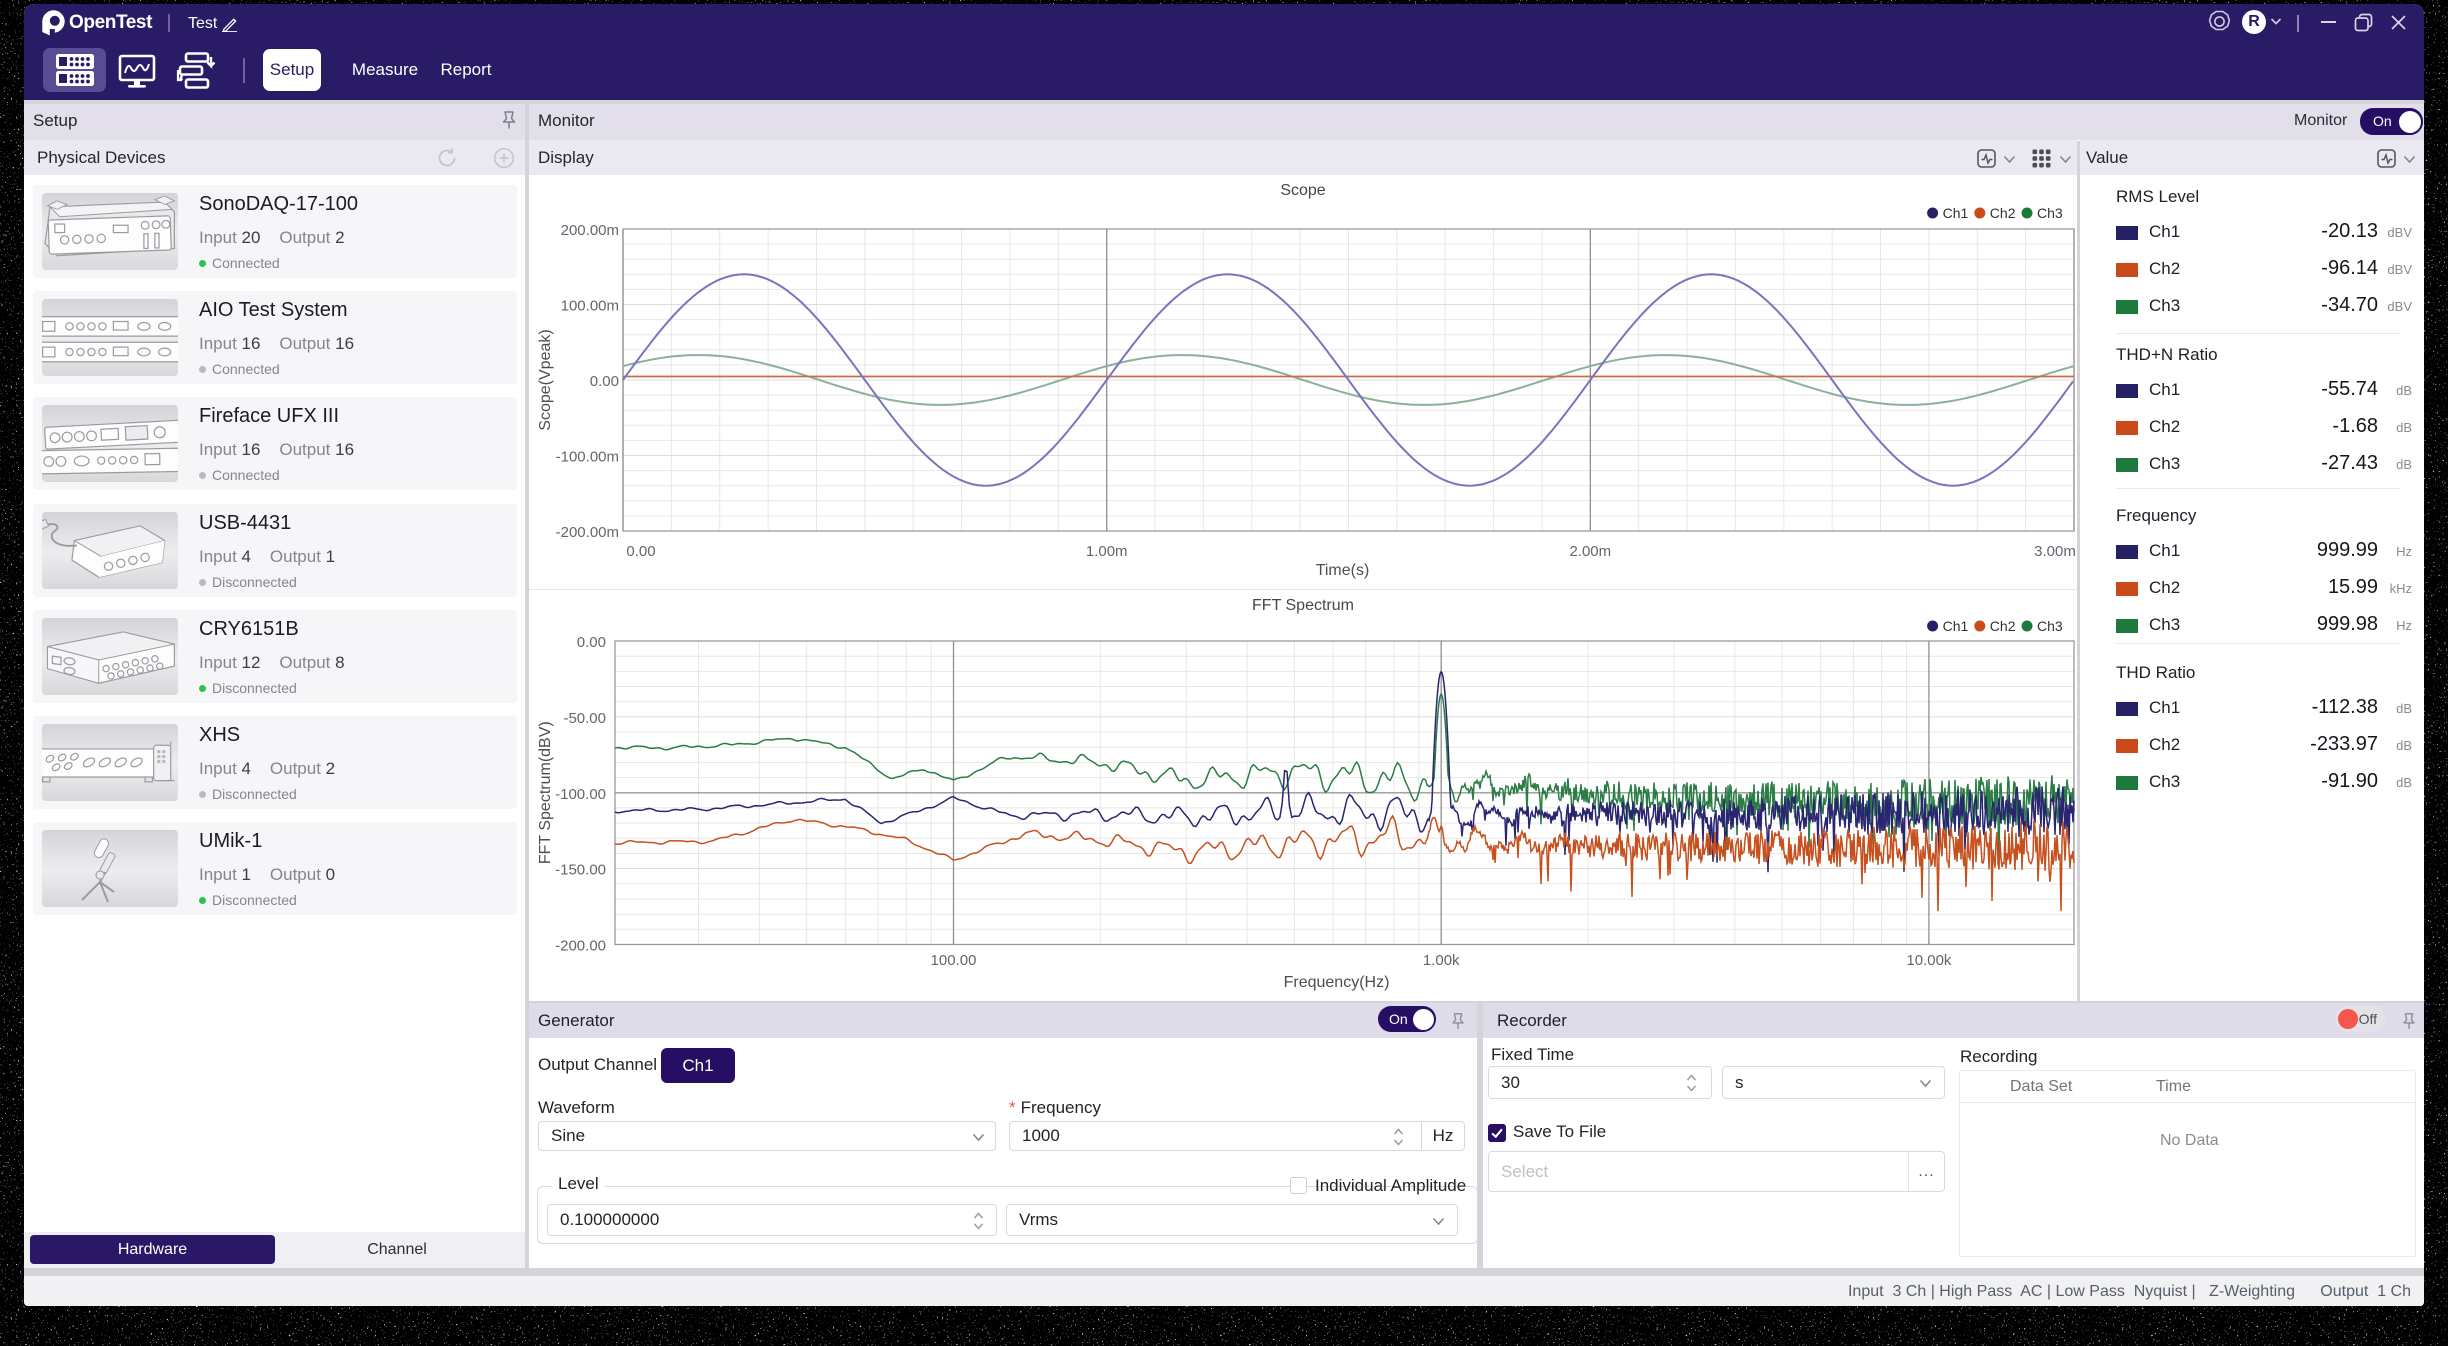 The width and height of the screenshot is (2448, 1346). I want to click on svg-text: Scope(Vpeak), so click(545, 379).